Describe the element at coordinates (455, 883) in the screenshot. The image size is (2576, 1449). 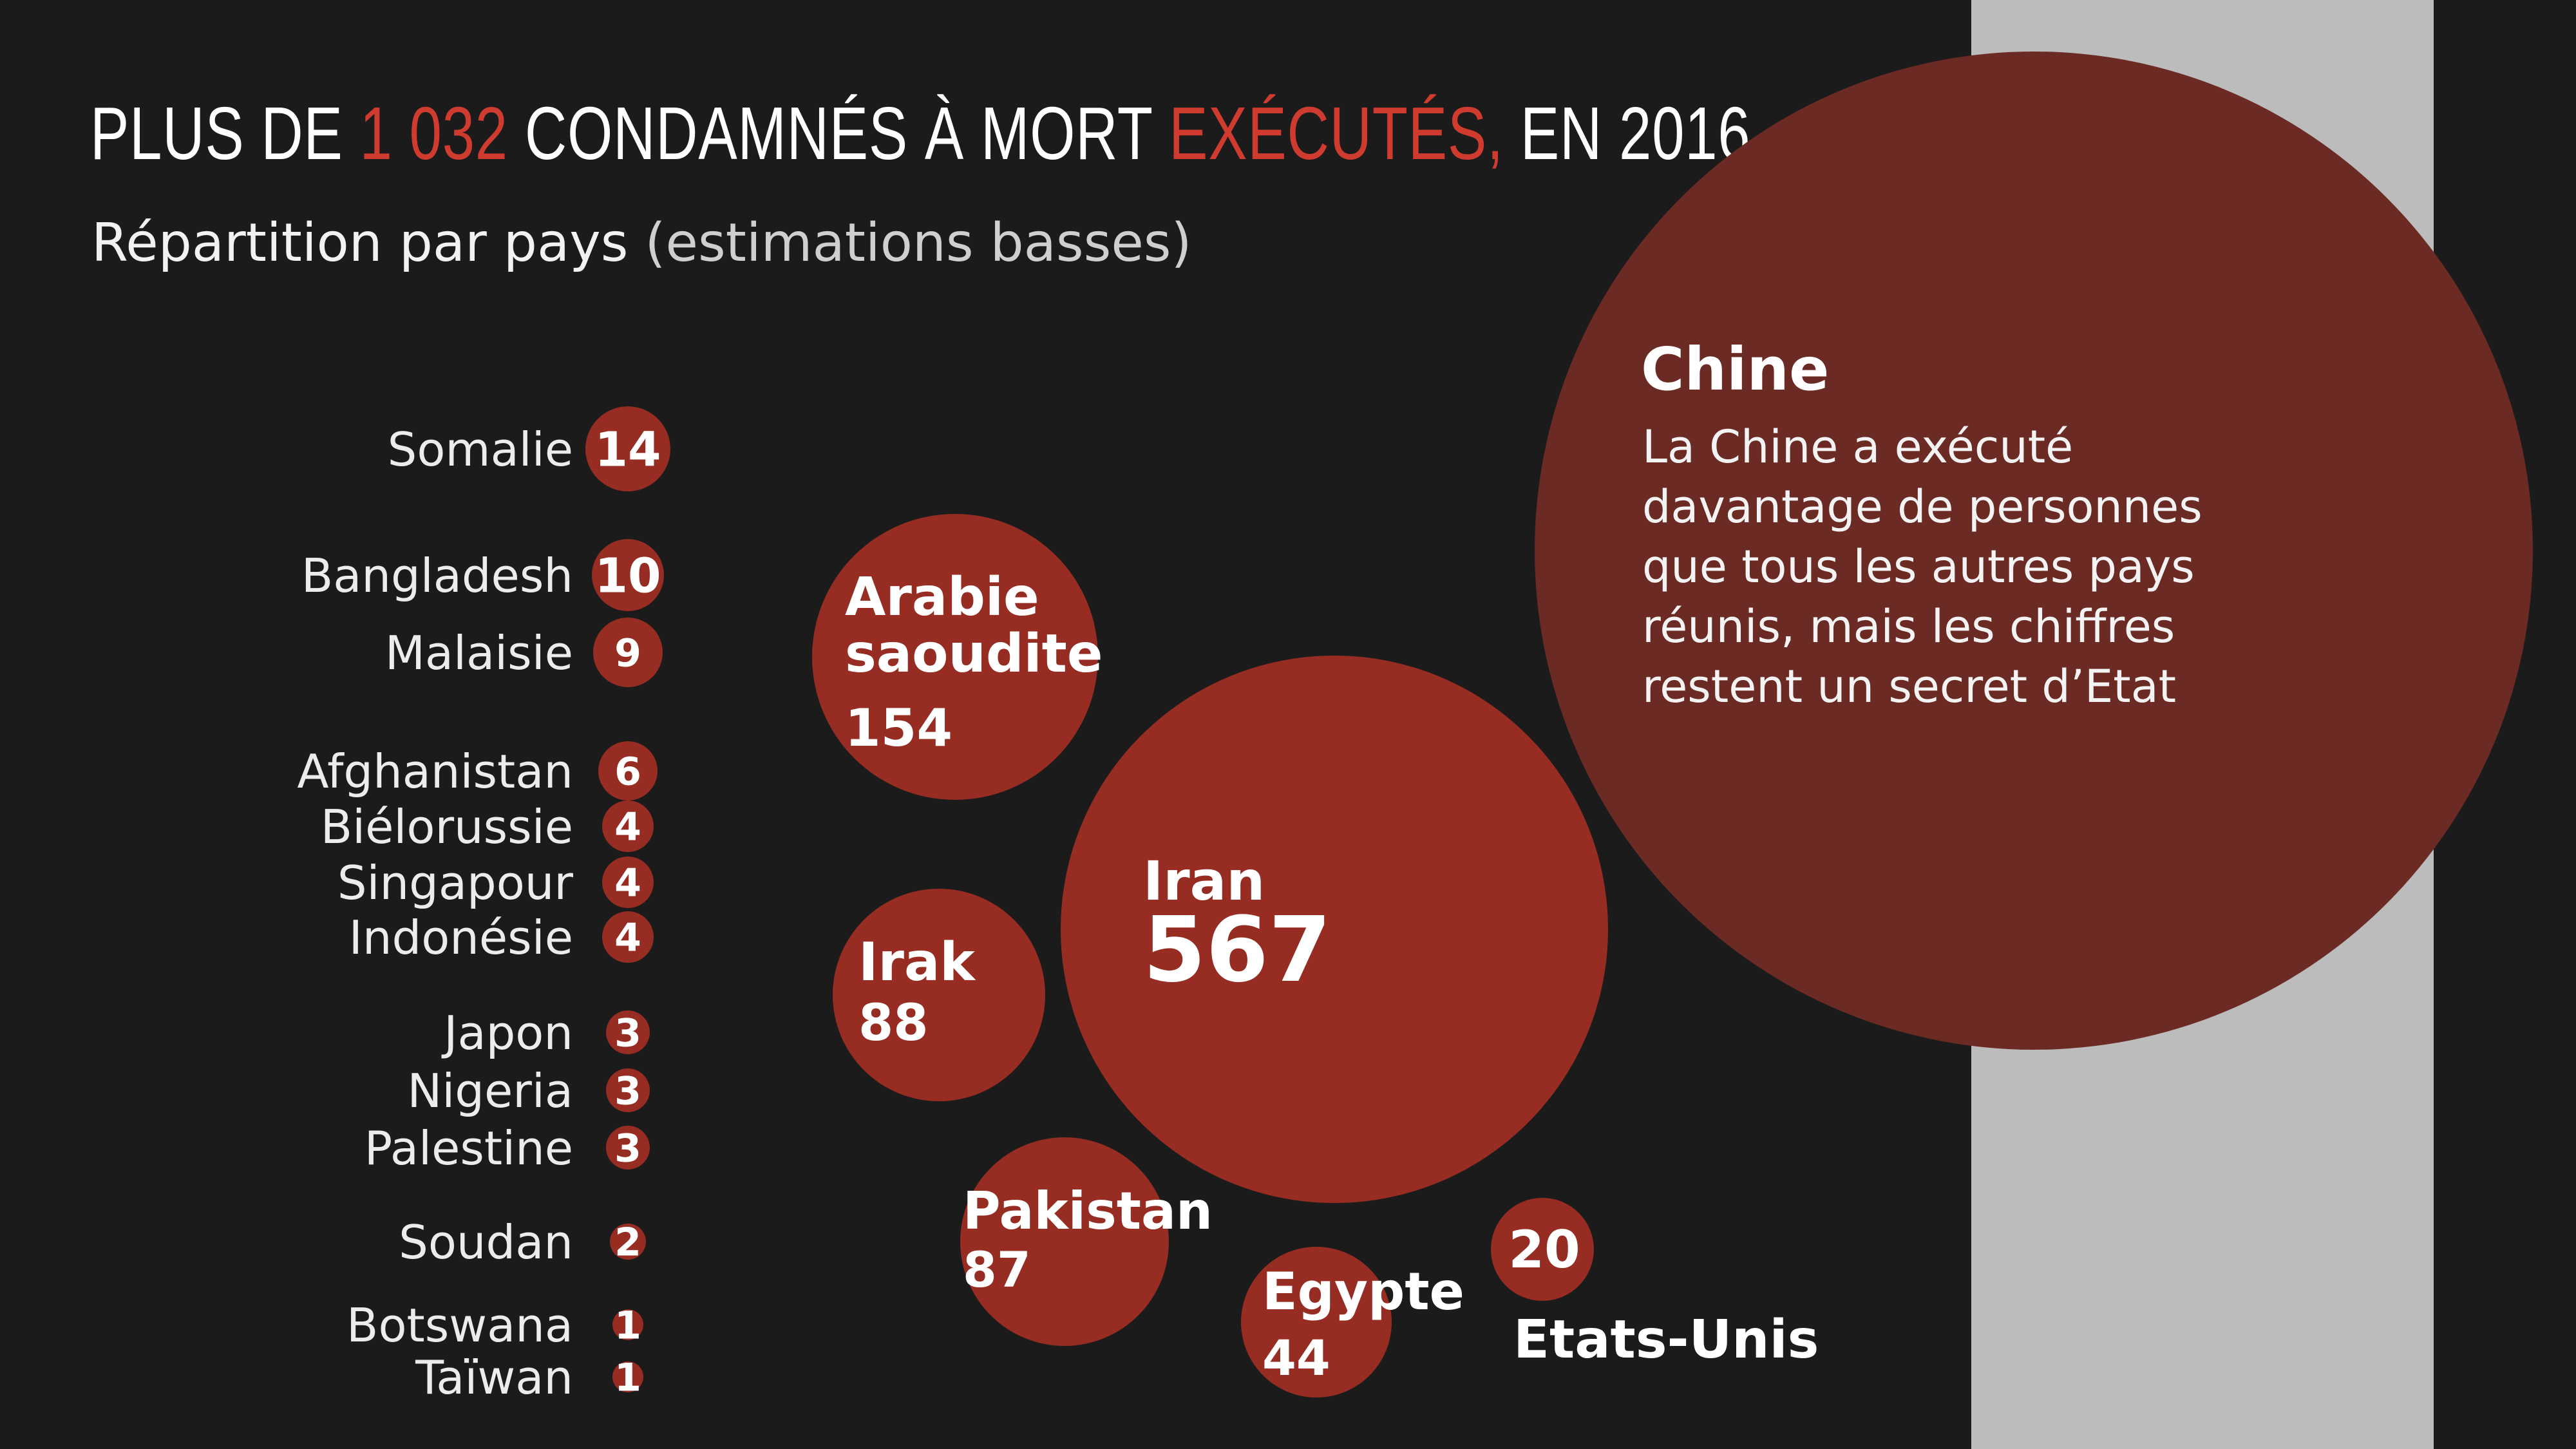
I see `country-label-singapour: Singapour` at that location.